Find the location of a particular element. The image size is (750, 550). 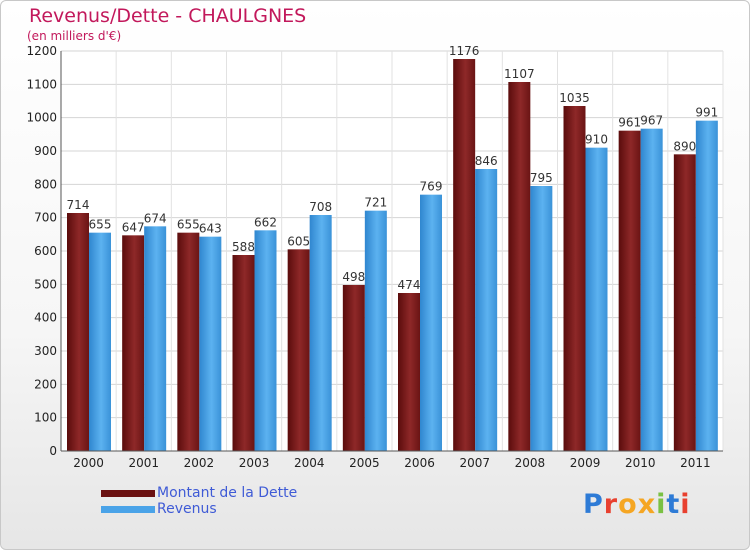

value-label-revenus: 991 is located at coordinates (706, 113).